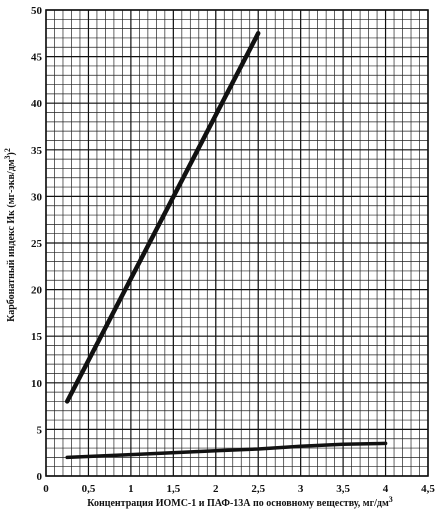 This screenshot has width=438, height=516. What do you see at coordinates (343, 489) in the screenshot?
I see `x-tick-label: 3,5` at bounding box center [343, 489].